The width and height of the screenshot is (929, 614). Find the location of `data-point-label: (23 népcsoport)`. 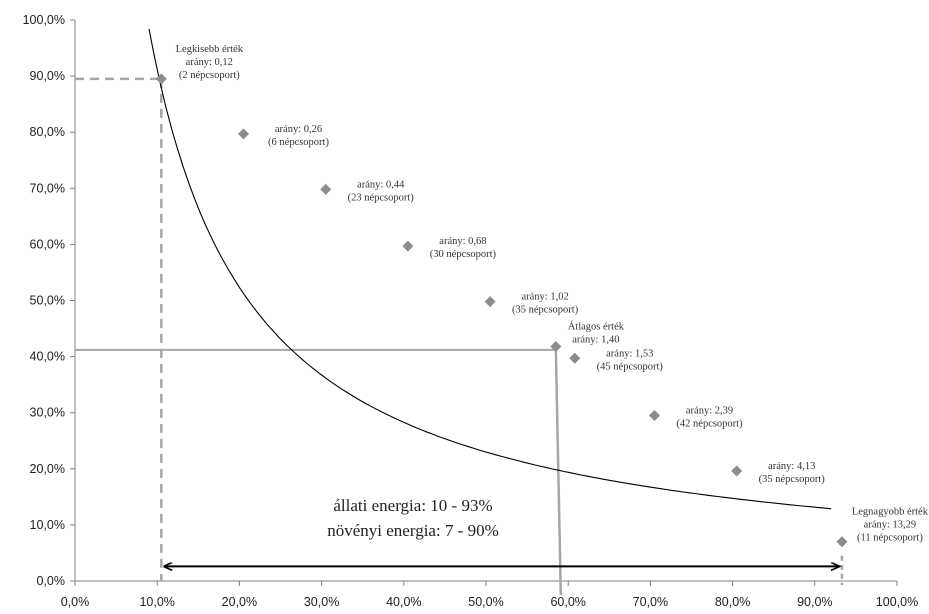

data-point-label: (23 népcsoport) is located at coordinates (381, 197).